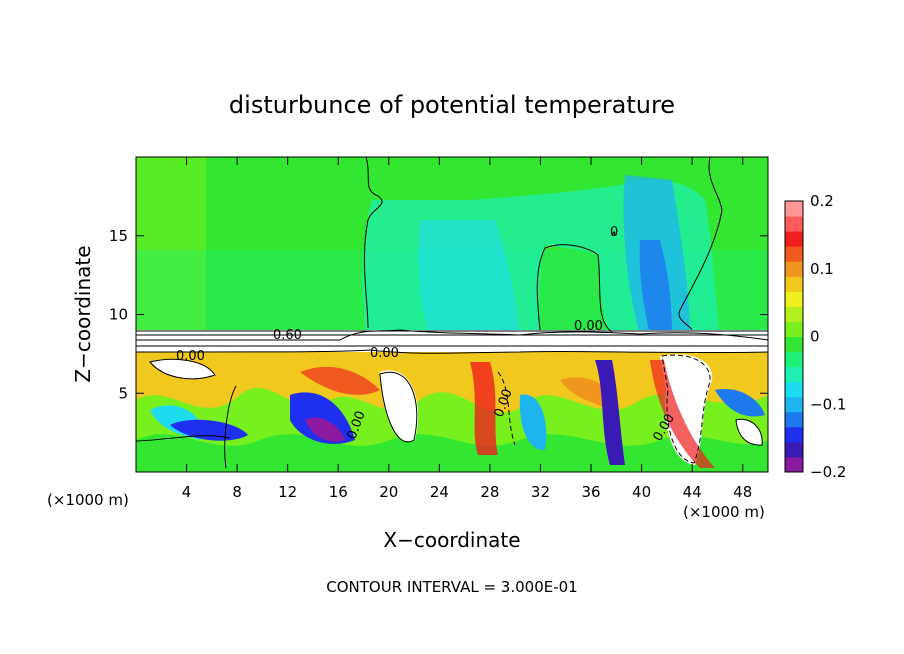  What do you see at coordinates (451, 540) in the screenshot?
I see `x-axis-title: X−coordinate` at bounding box center [451, 540].